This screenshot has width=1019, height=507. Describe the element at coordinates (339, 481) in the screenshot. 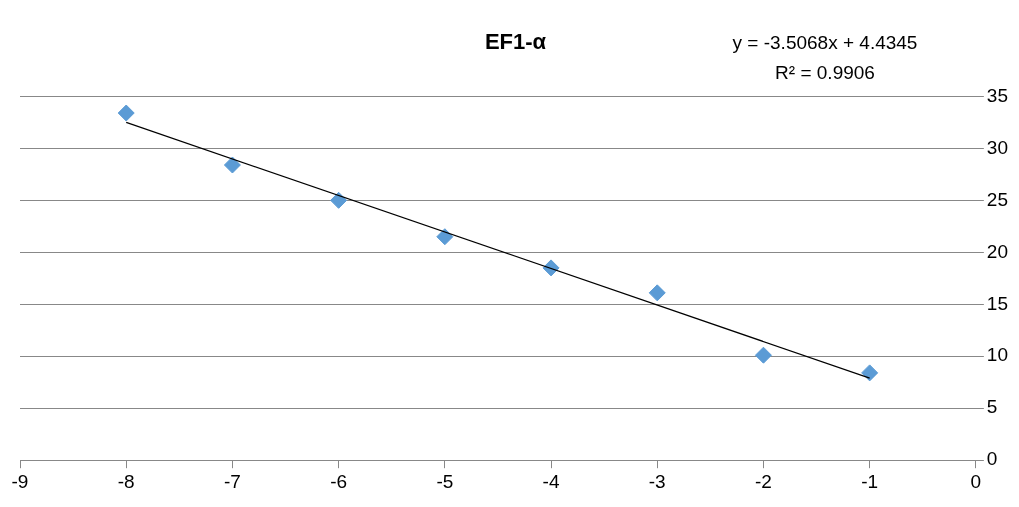

I see `x-tick-label: -6` at that location.